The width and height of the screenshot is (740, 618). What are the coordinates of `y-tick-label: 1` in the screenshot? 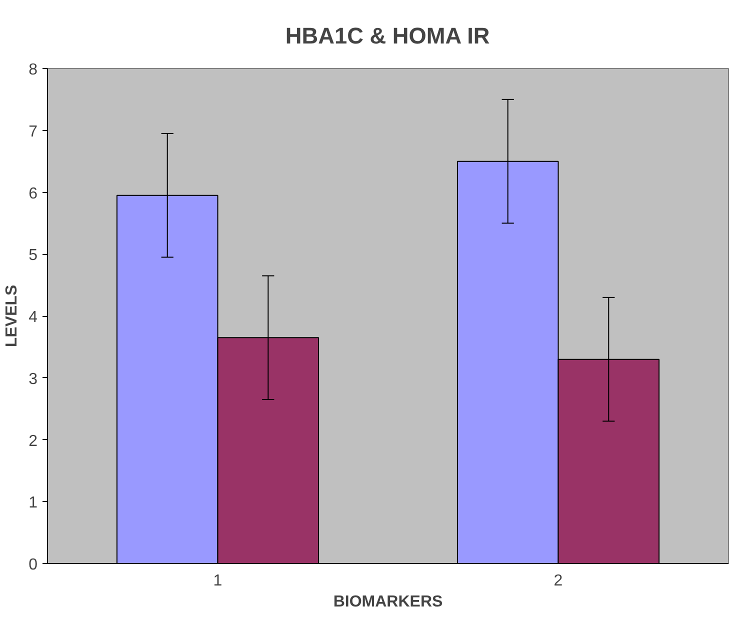 It's located at (33, 503).